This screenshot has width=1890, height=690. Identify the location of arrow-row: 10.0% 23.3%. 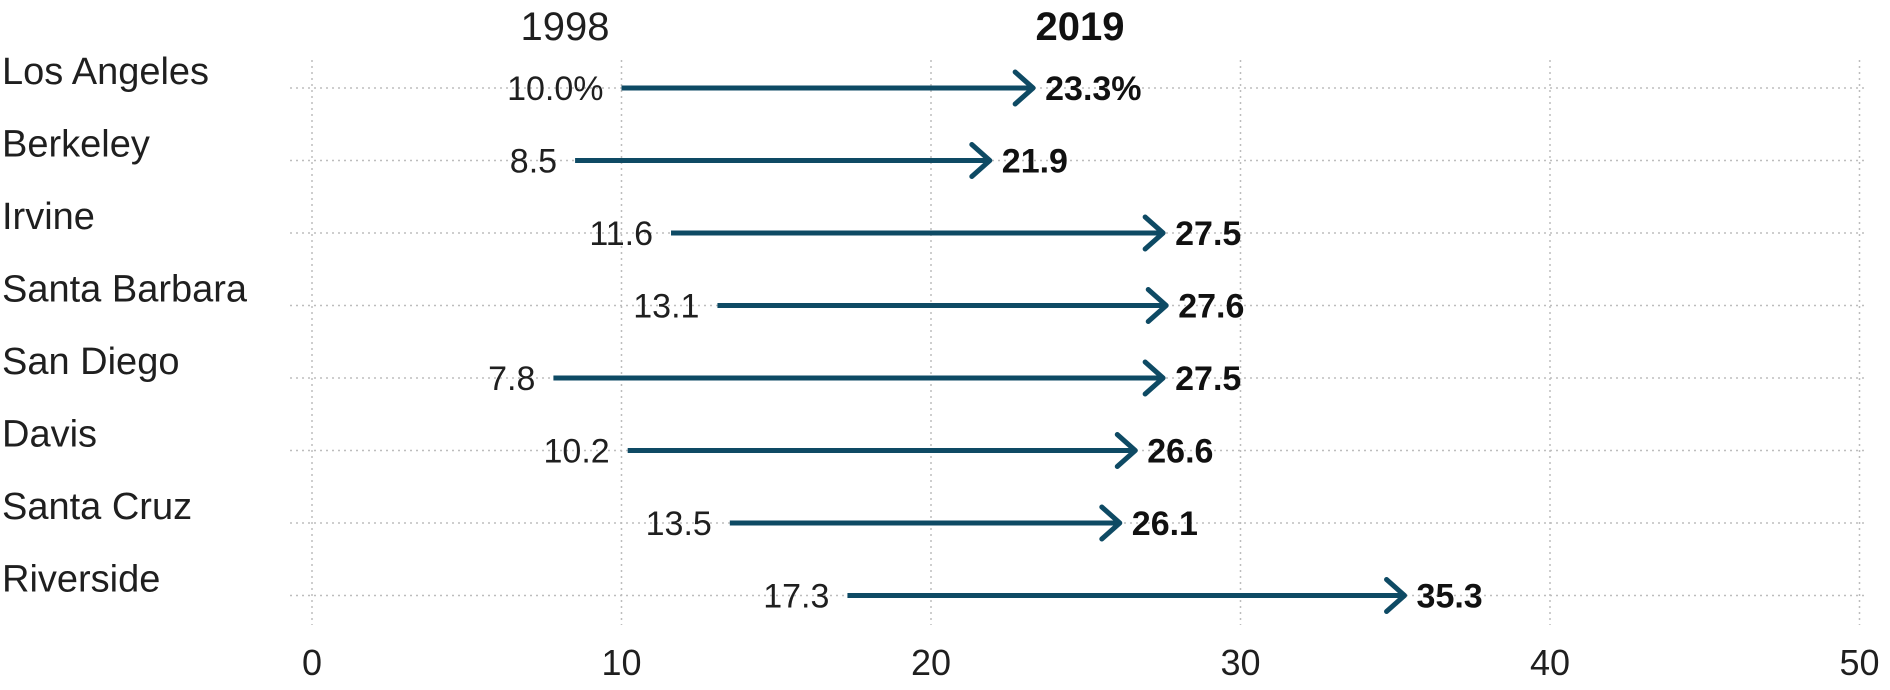
(824, 88).